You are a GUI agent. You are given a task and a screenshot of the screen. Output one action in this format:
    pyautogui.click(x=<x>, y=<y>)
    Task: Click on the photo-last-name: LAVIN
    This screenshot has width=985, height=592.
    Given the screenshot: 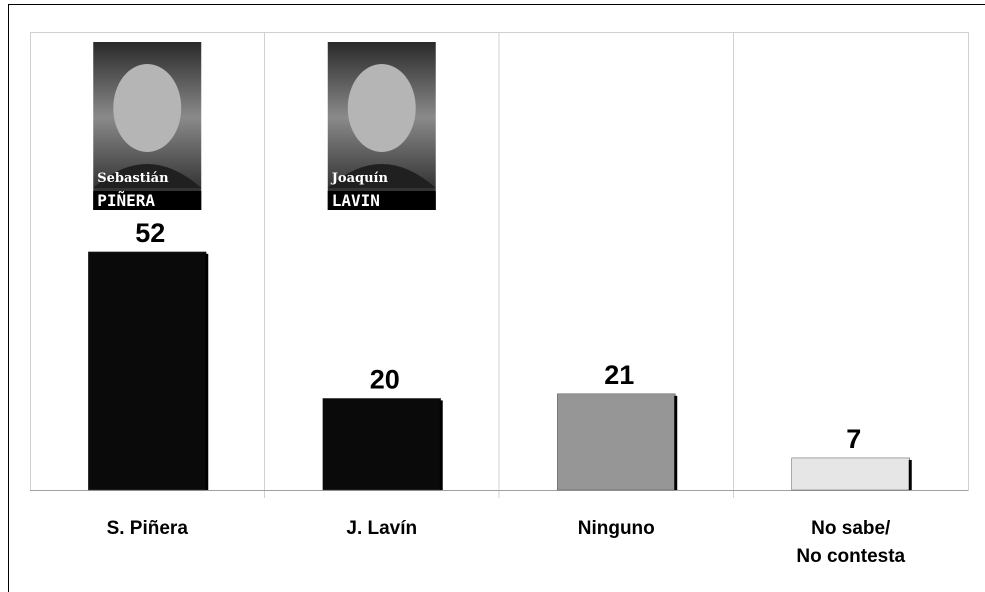 What is the action you would take?
    pyautogui.click(x=356, y=200)
    